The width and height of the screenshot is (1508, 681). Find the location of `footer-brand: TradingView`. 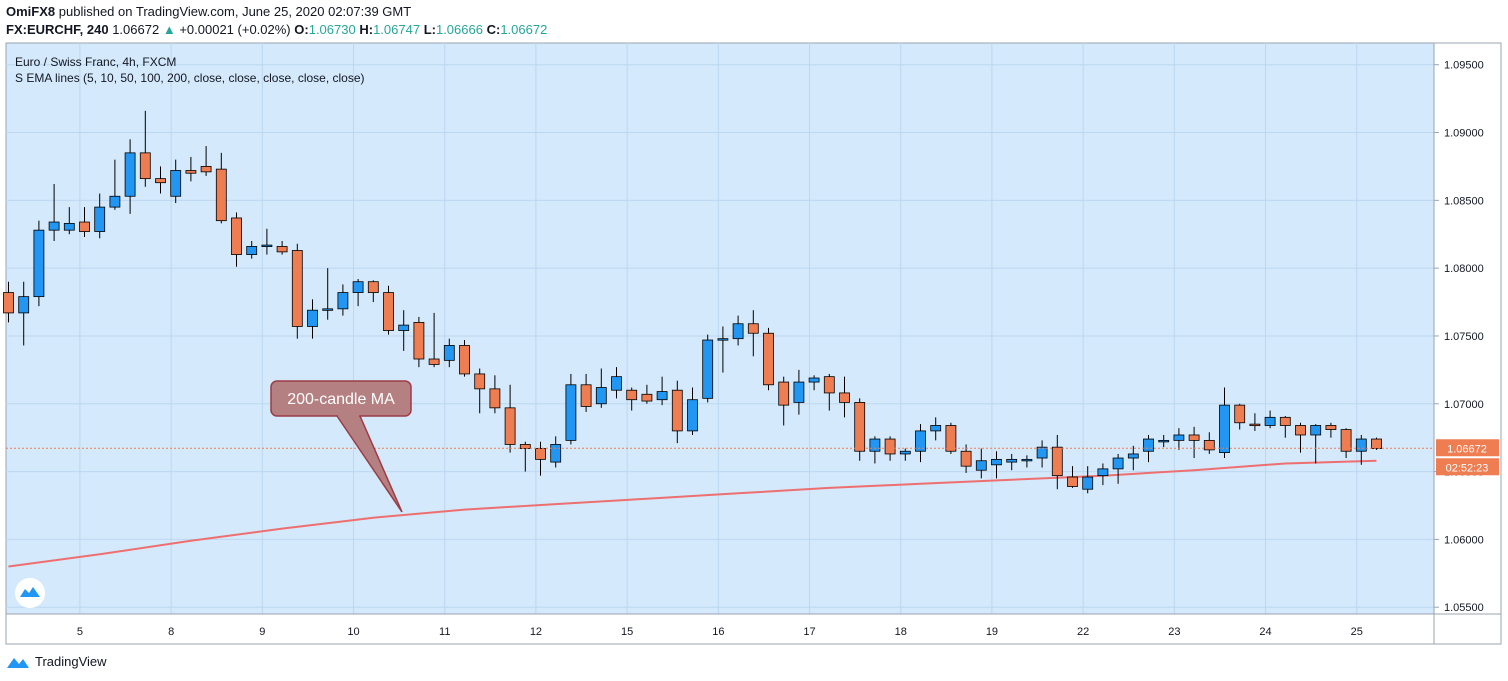

footer-brand: TradingView is located at coordinates (71, 661).